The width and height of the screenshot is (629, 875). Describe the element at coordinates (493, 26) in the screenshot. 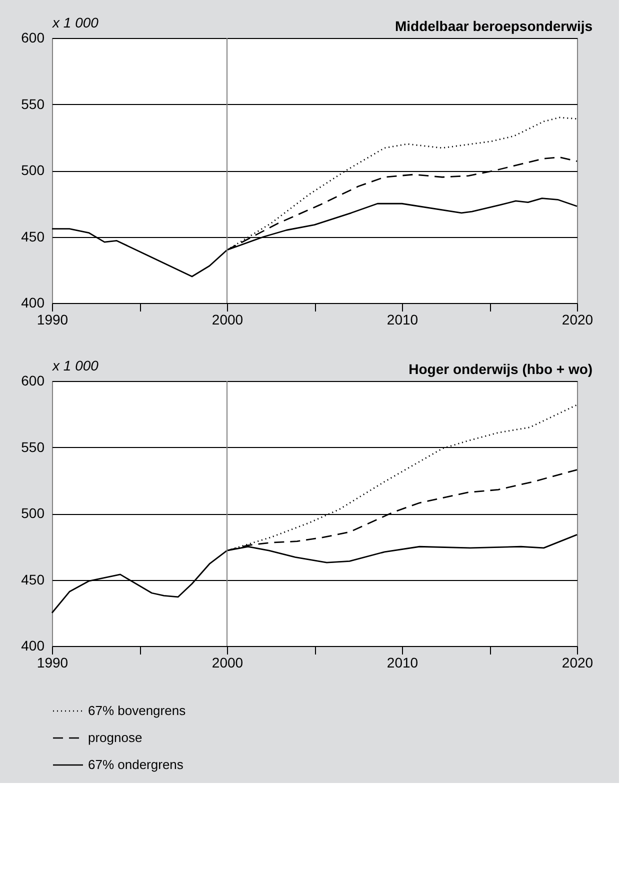

I see `chart-title: Middelbaar beroepsonderwijs` at that location.